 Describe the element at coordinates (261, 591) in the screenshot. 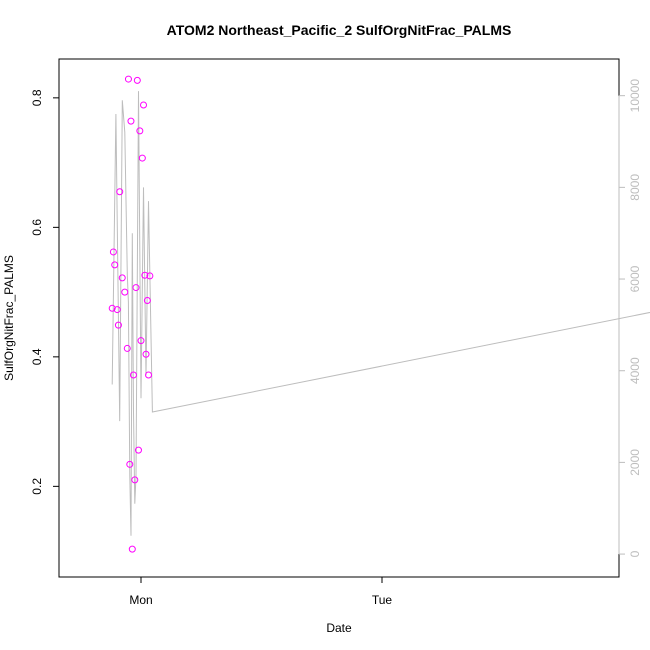

I see `x-axis: Mon Tue` at that location.